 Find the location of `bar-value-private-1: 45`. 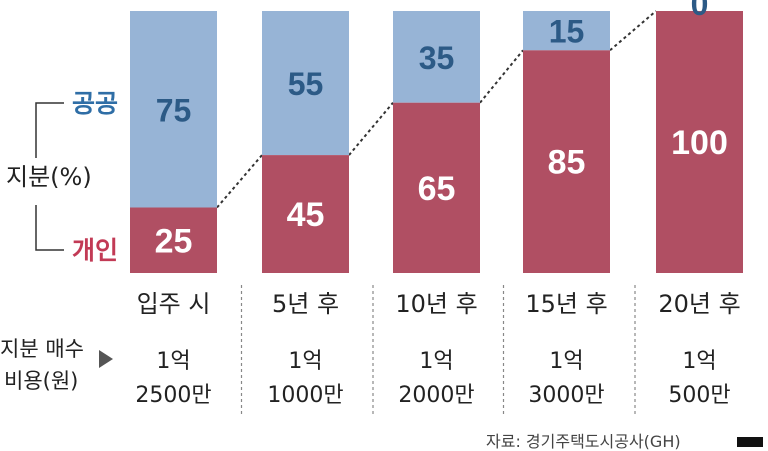

bar-value-private-1: 45 is located at coordinates (306, 215).